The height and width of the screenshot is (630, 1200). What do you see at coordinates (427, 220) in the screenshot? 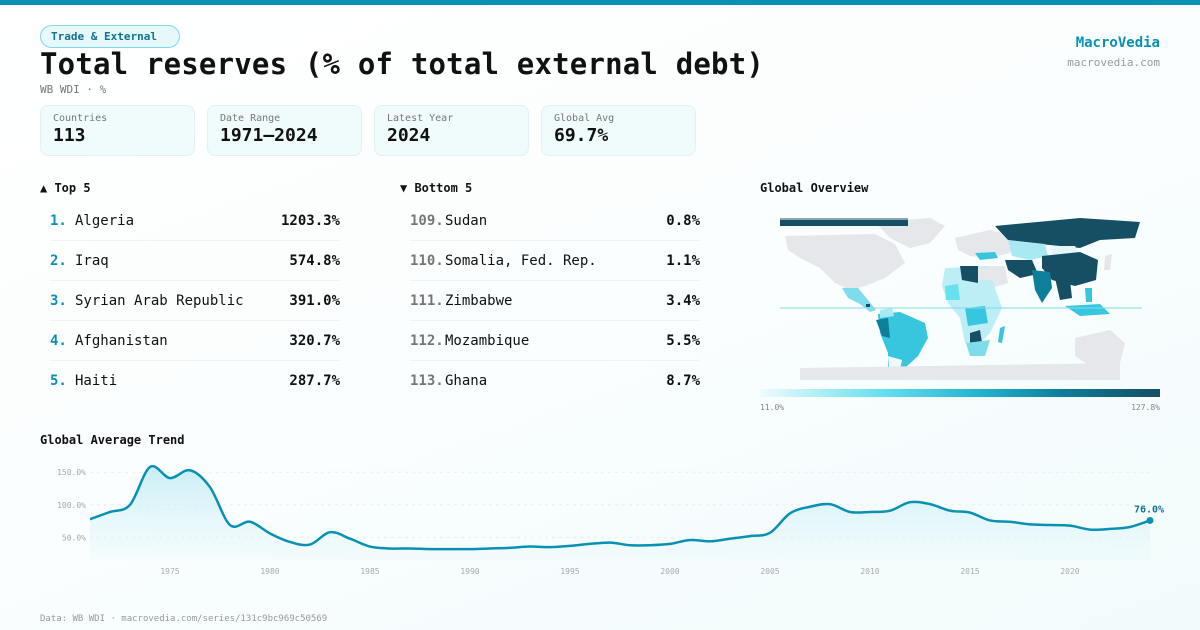
I see `rank-number: 109.` at bounding box center [427, 220].